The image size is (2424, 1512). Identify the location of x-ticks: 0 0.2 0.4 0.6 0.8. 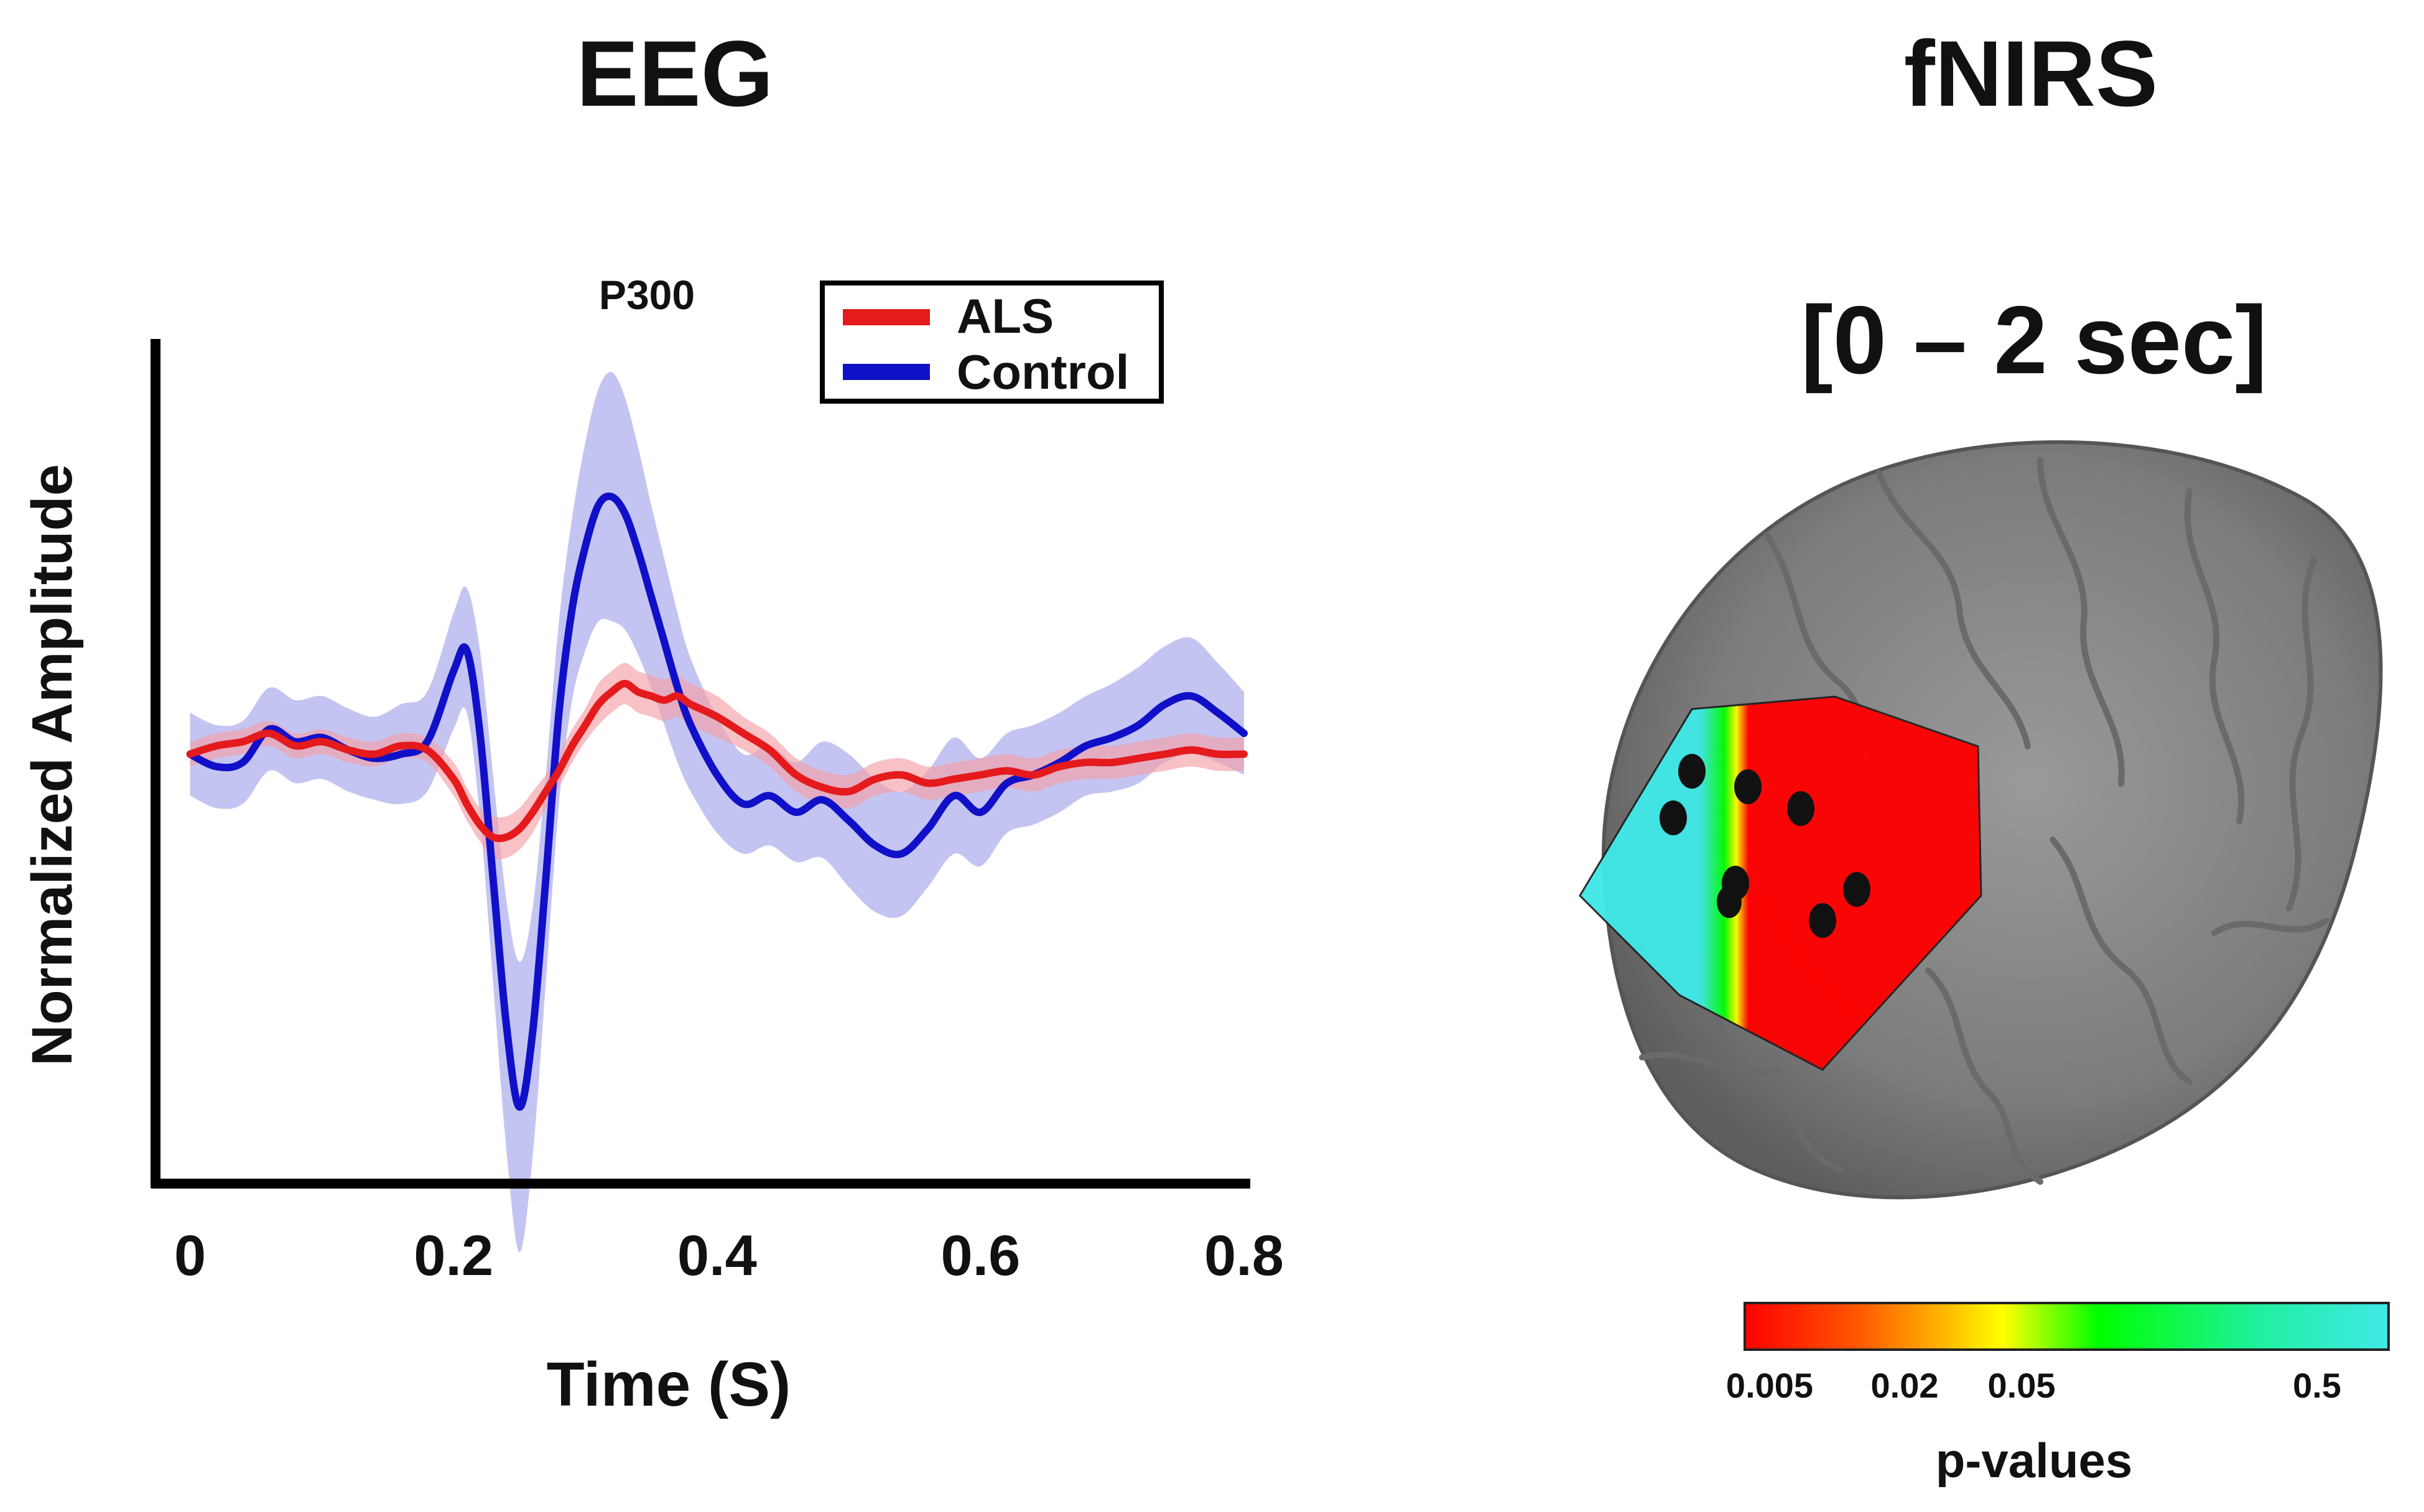
(729, 1255).